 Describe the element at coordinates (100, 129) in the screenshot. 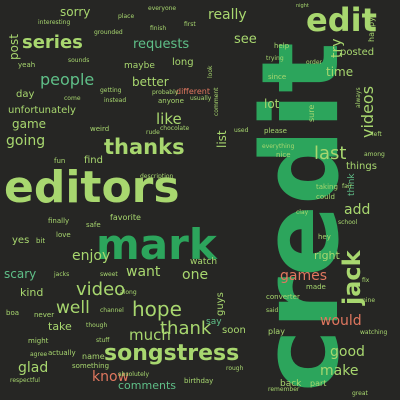

I see `word: weird` at that location.